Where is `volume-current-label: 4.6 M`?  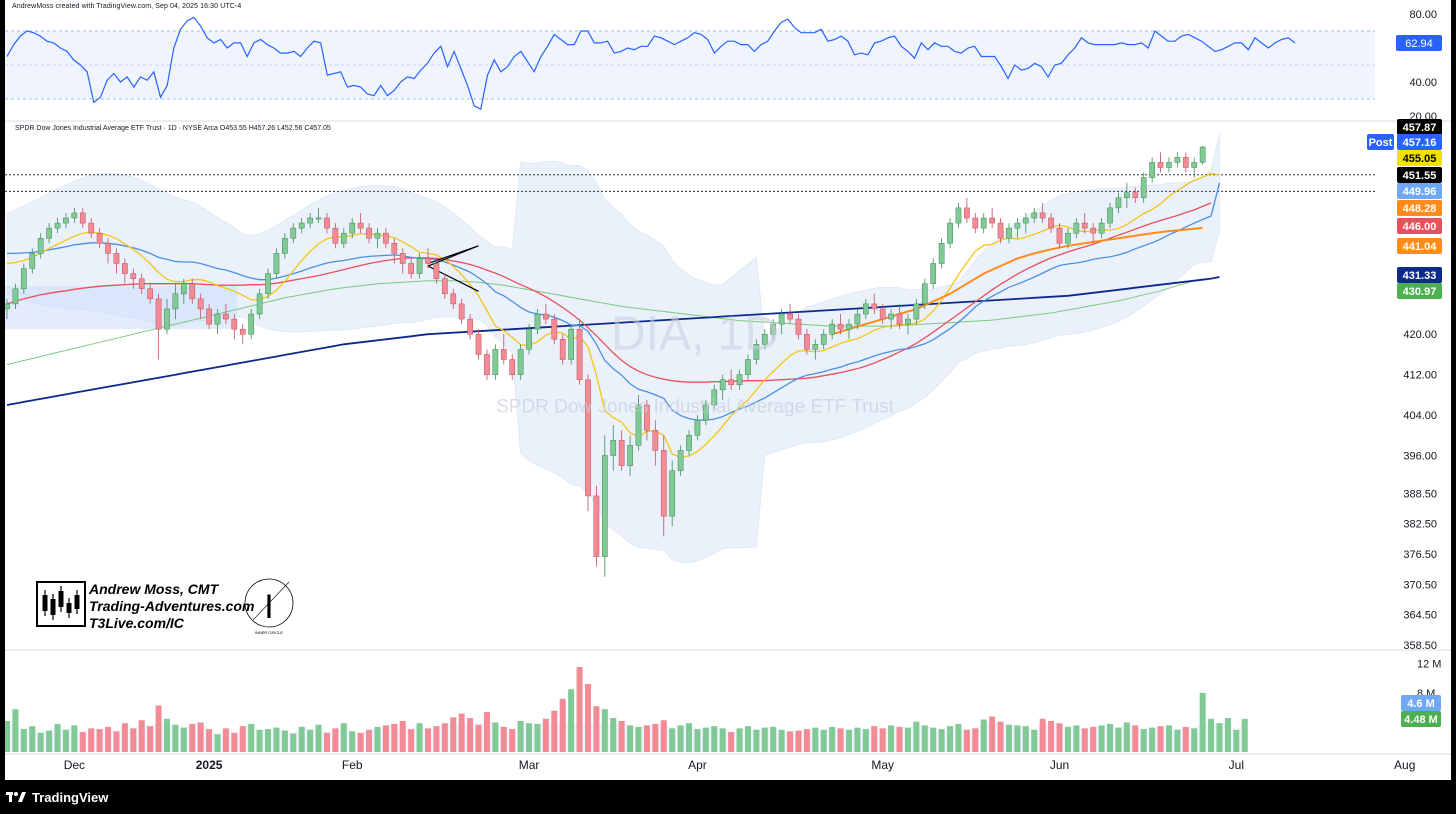
volume-current-label: 4.6 M is located at coordinates (1421, 704).